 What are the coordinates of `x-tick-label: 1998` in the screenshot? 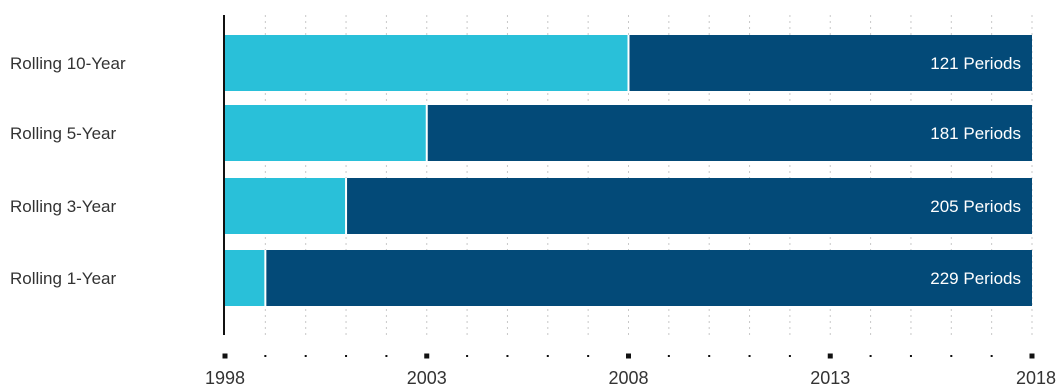 It's located at (225, 378).